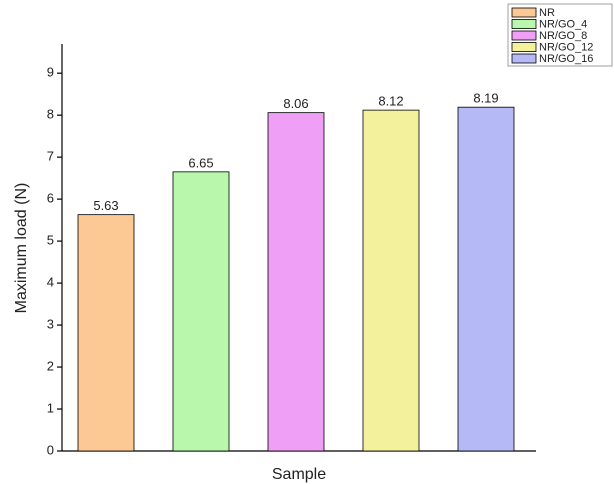 The image size is (614, 484). I want to click on y-tick-label: 6, so click(50, 198).